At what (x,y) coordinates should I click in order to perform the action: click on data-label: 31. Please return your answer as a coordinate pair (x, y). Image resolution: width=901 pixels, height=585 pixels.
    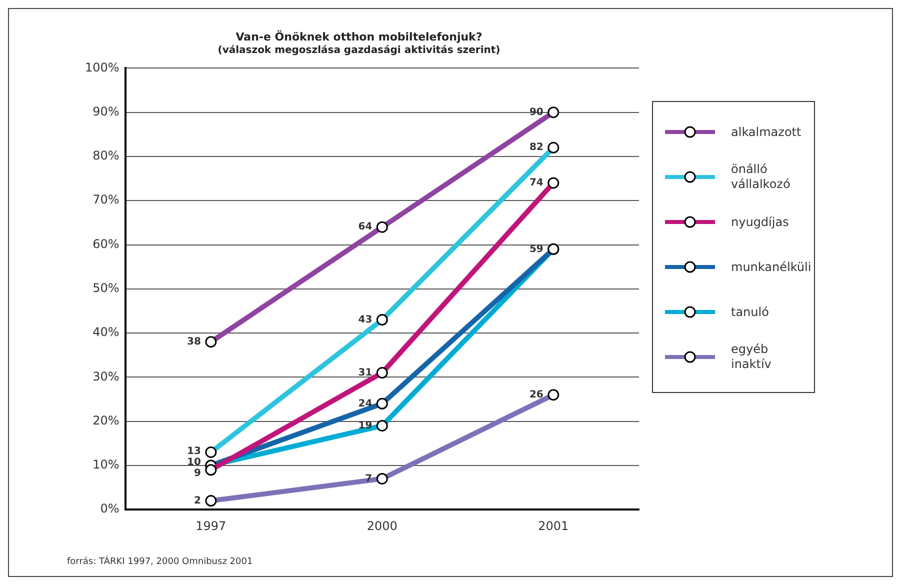
    Looking at the image, I should click on (365, 372).